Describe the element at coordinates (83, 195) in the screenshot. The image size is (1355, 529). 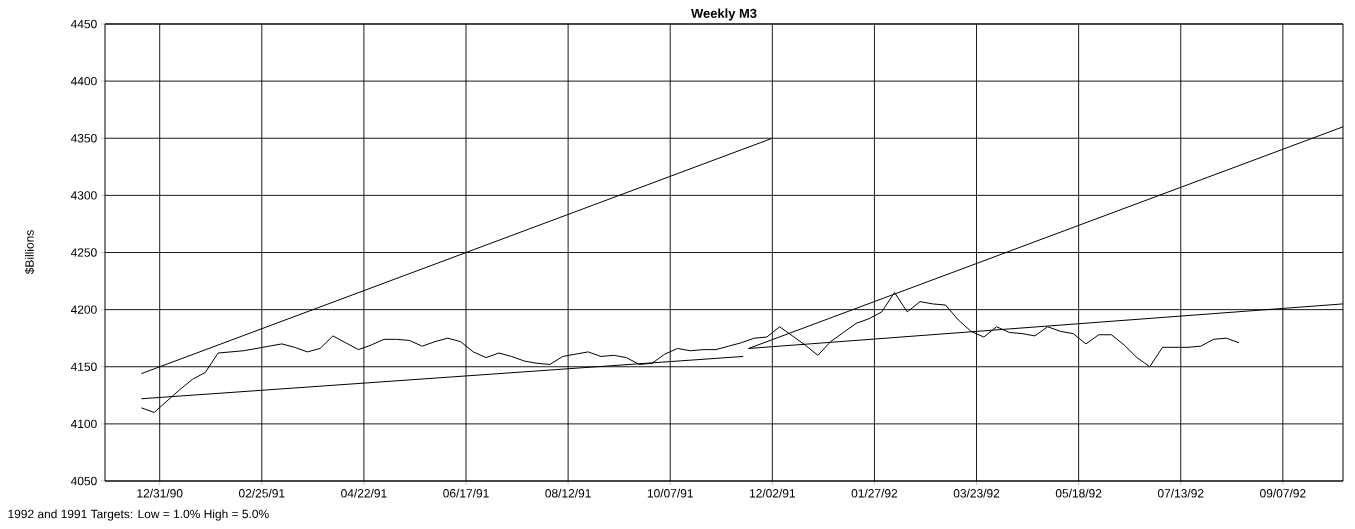
I see `y-tick-label: 4300` at that location.